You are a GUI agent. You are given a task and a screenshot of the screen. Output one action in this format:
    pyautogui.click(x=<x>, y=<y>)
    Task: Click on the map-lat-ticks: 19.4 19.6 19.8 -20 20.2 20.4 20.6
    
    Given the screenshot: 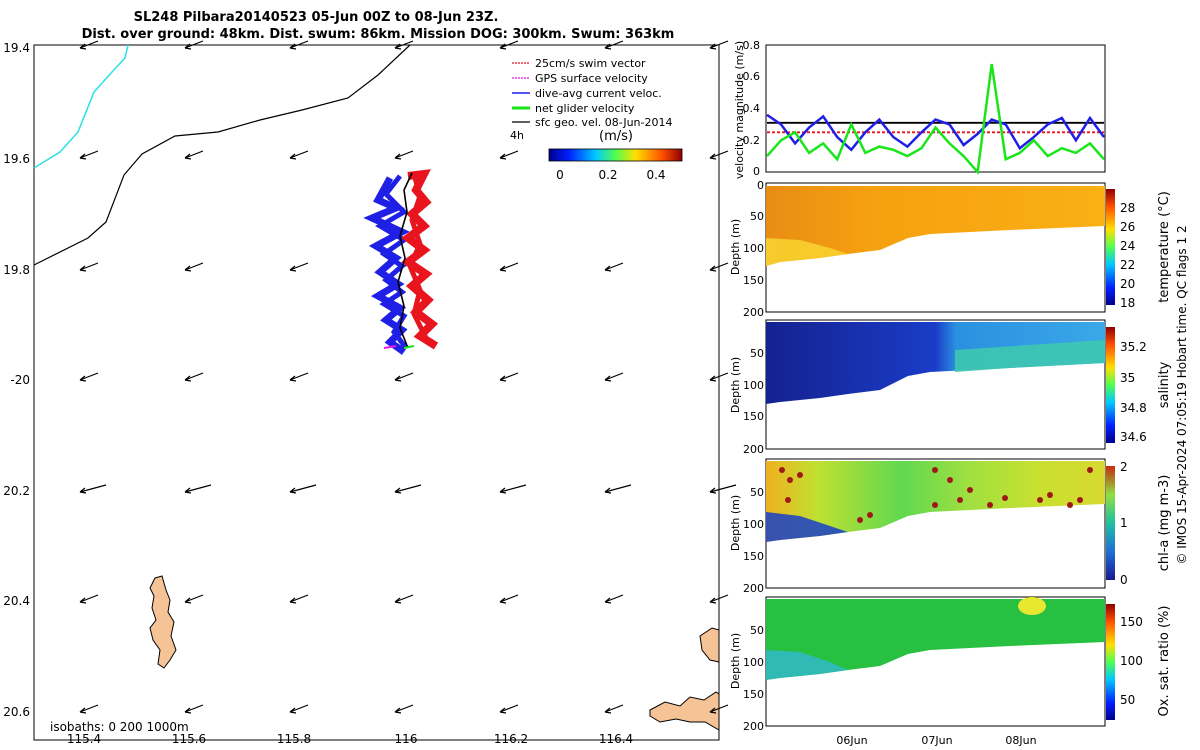 What is the action you would take?
    pyautogui.click(x=16, y=380)
    